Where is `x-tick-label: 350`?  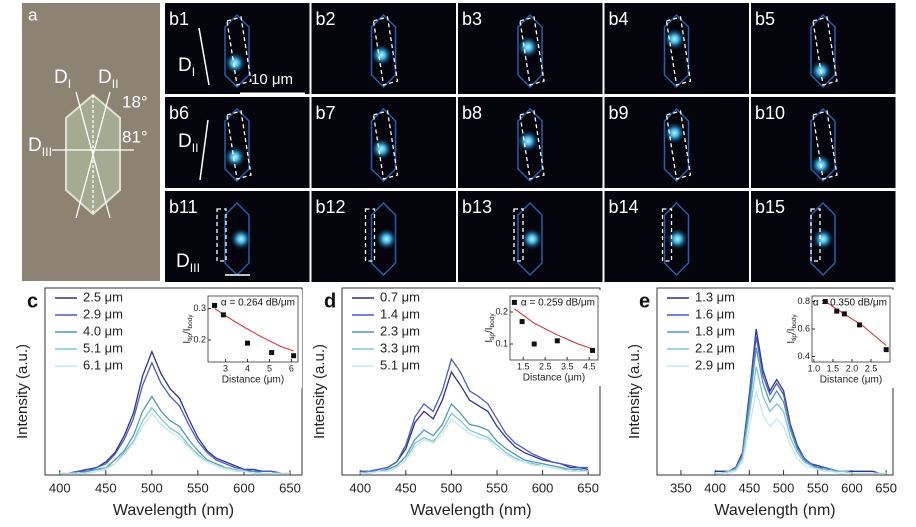 x-tick-label: 350 is located at coordinates (681, 487).